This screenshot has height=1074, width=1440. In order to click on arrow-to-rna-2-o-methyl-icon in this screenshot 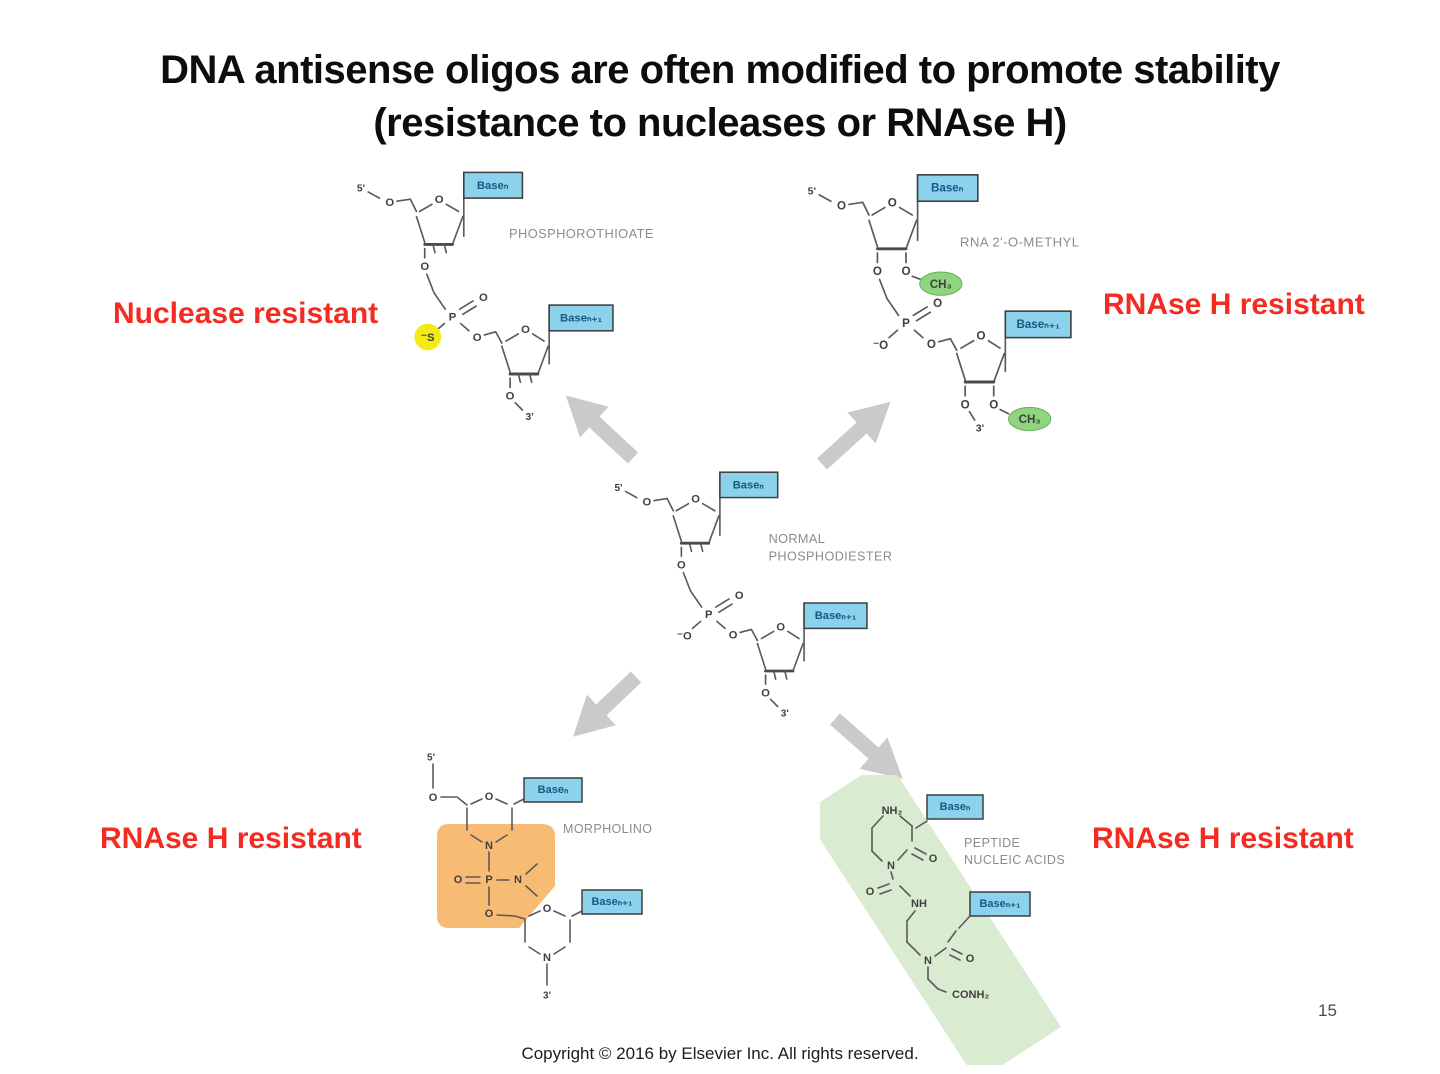, I will do `click(853, 435)`.